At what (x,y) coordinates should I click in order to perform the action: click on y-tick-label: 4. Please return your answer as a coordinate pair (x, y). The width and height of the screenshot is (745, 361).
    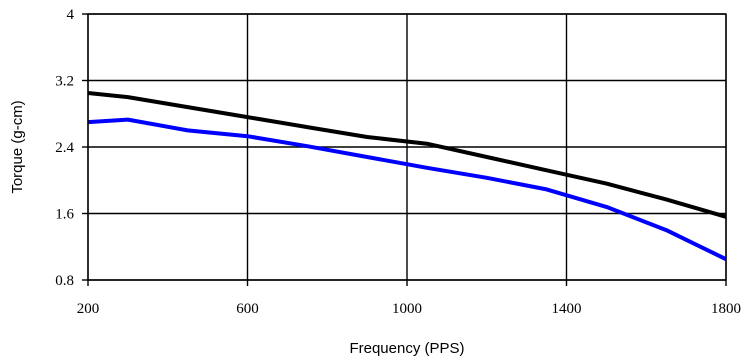
    Looking at the image, I should click on (71, 15).